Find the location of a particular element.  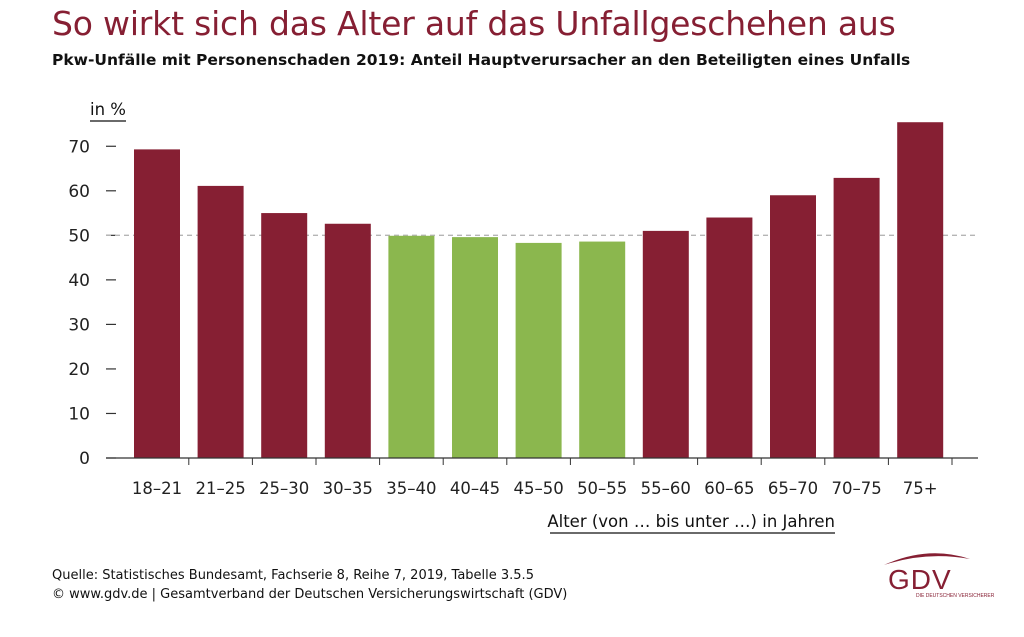

x-axis-label: Alter (von … bis unter …) in Jahren is located at coordinates (691, 521).